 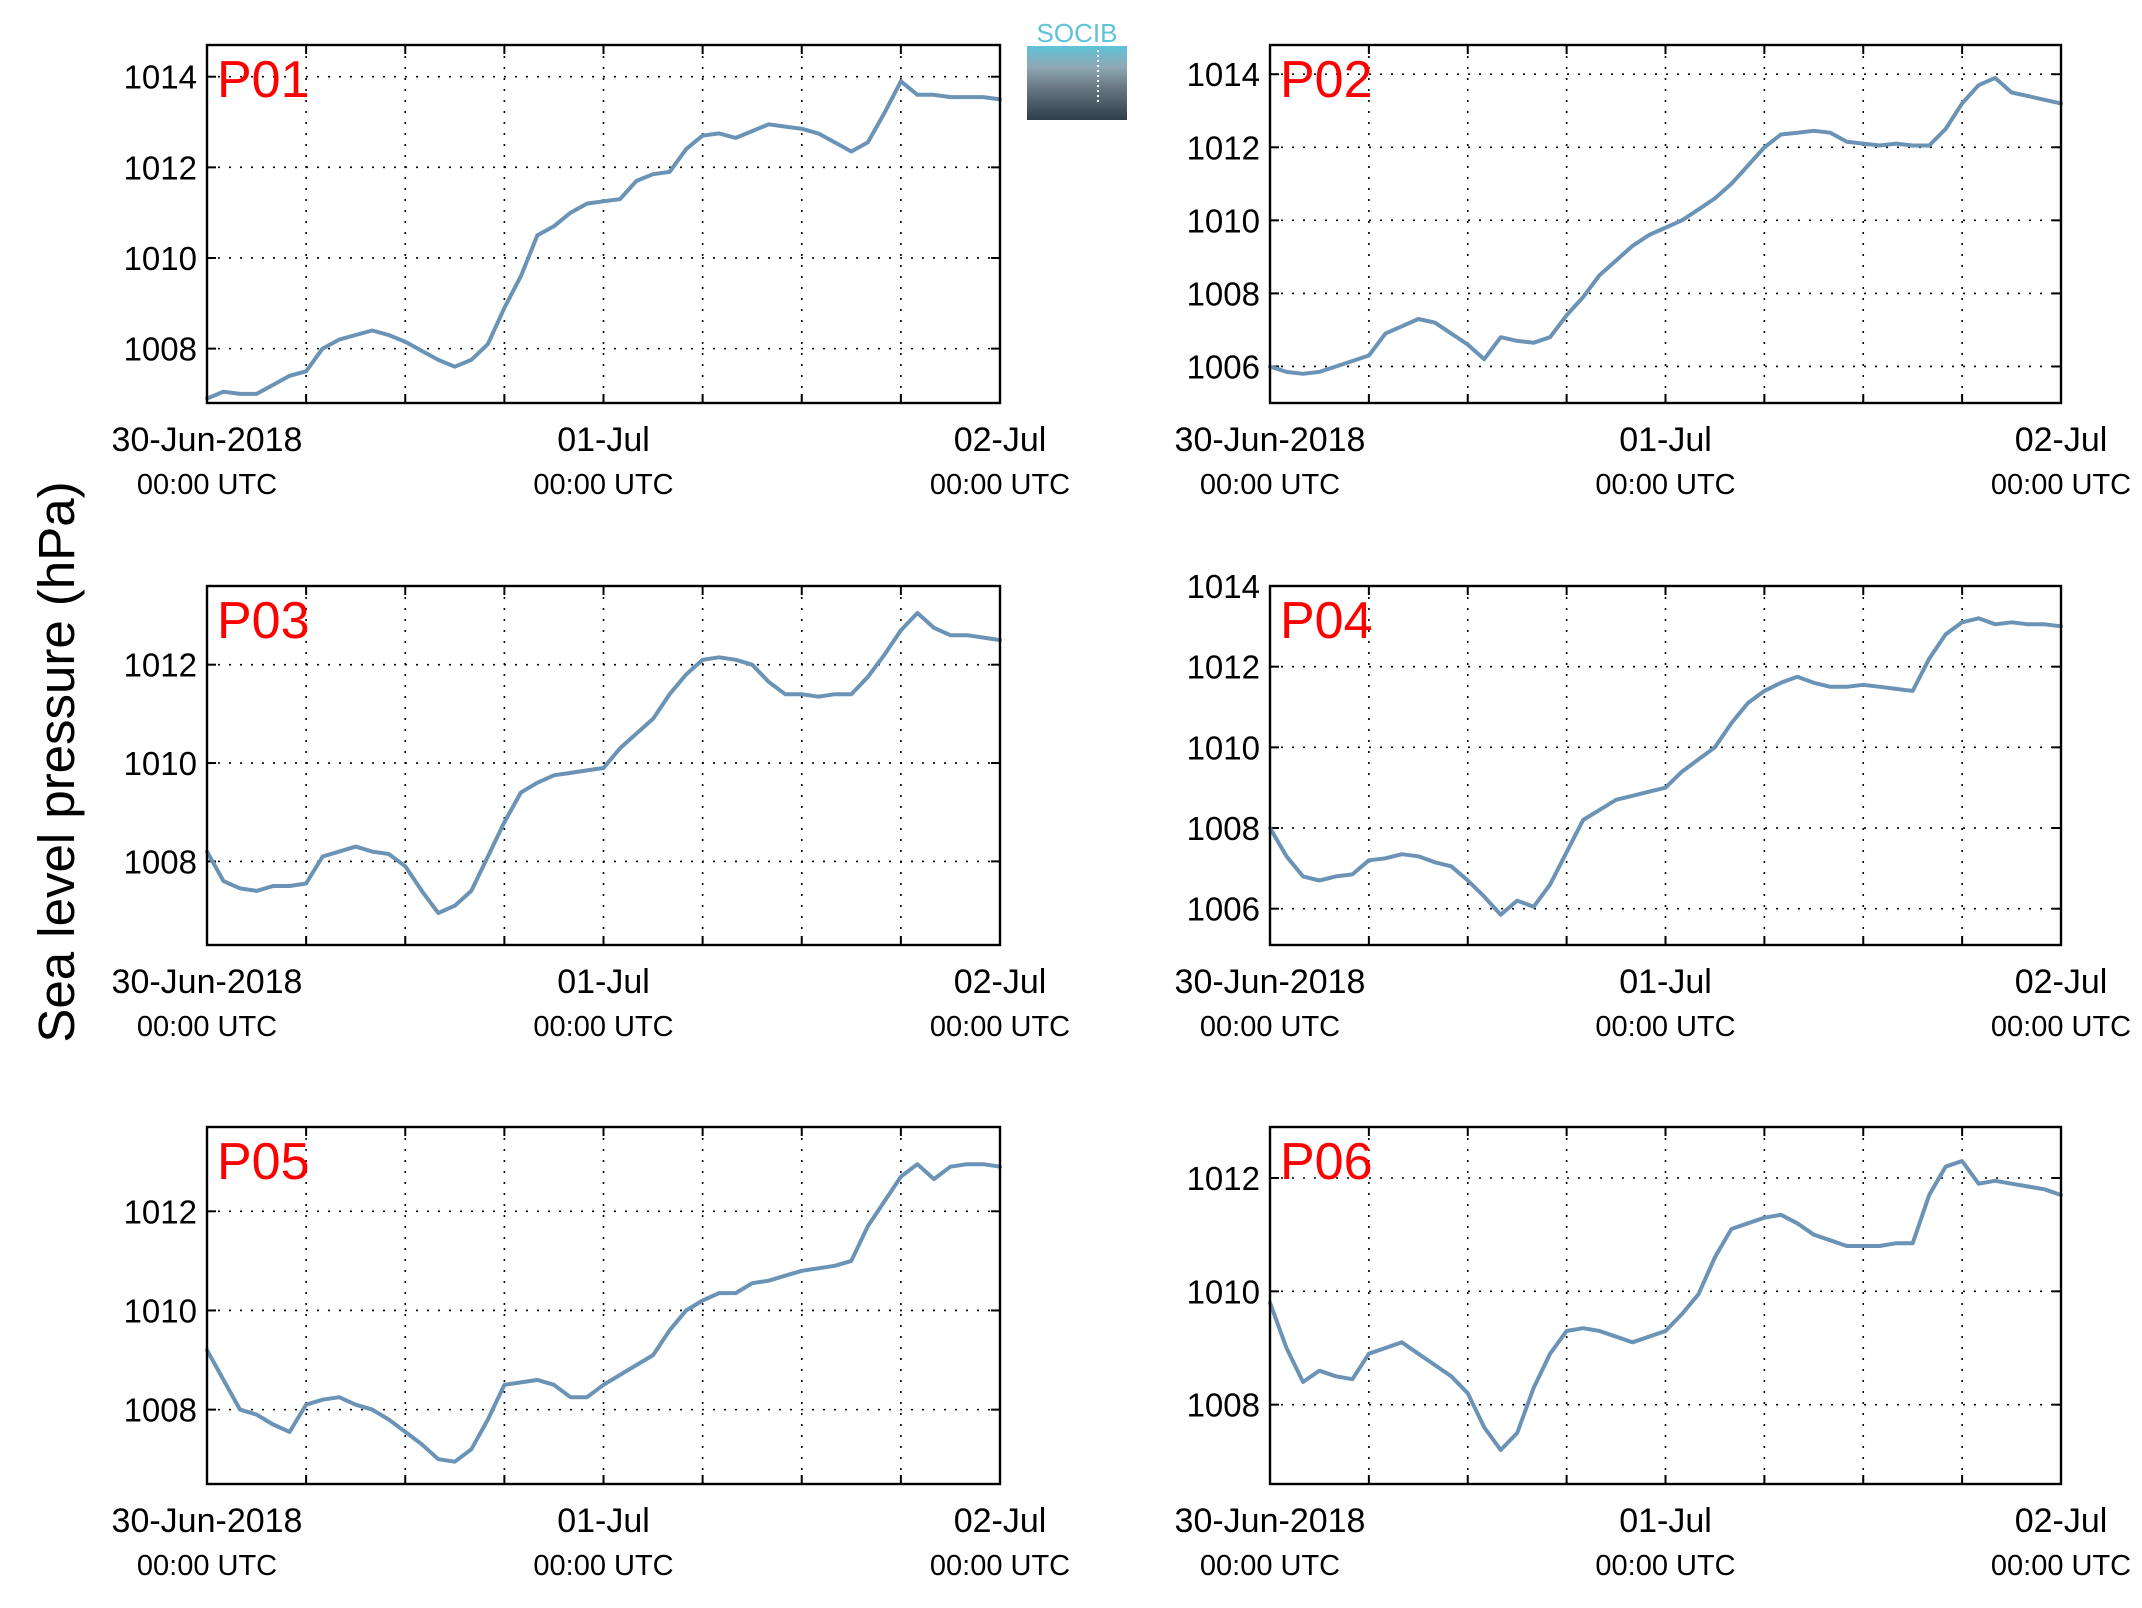 I want to click on socib-logo: SOCIB, so click(x=1077, y=69).